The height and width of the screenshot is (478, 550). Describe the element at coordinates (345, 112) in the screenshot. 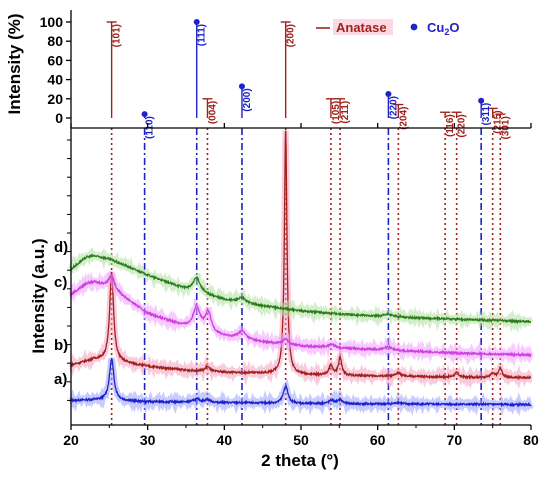

I see `anatase-peak-4-hkl: (211)` at that location.